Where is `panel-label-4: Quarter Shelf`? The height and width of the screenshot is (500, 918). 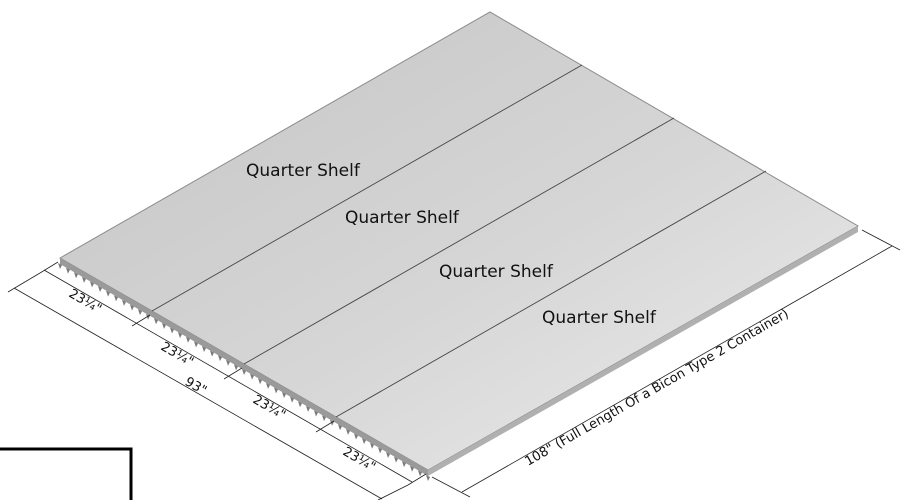 panel-label-4: Quarter Shelf is located at coordinates (599, 318).